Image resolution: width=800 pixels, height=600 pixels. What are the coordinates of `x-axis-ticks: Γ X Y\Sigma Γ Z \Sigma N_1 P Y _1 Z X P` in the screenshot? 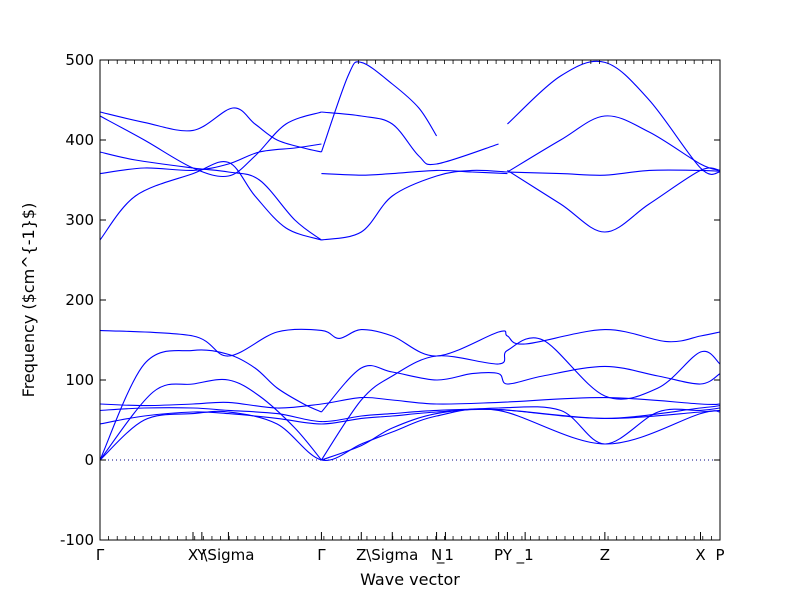 It's located at (410, 548).